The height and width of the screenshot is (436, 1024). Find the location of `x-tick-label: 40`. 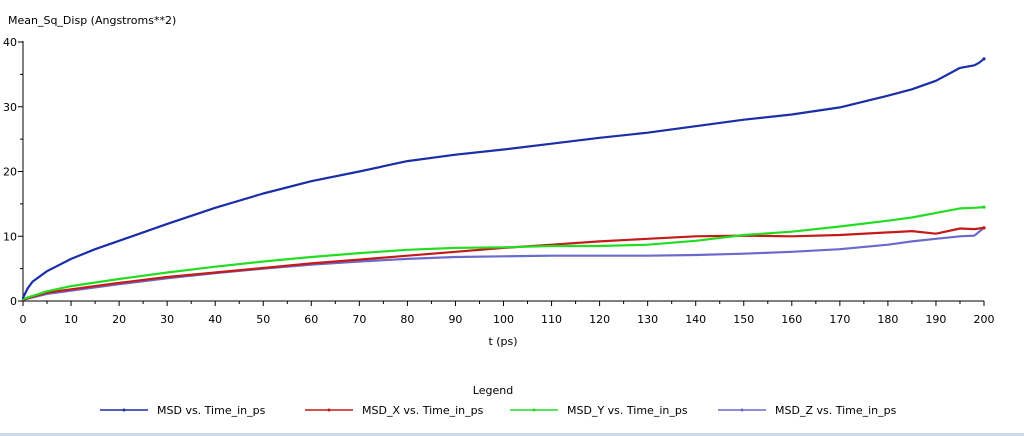

x-tick-label: 40 is located at coordinates (215, 319).